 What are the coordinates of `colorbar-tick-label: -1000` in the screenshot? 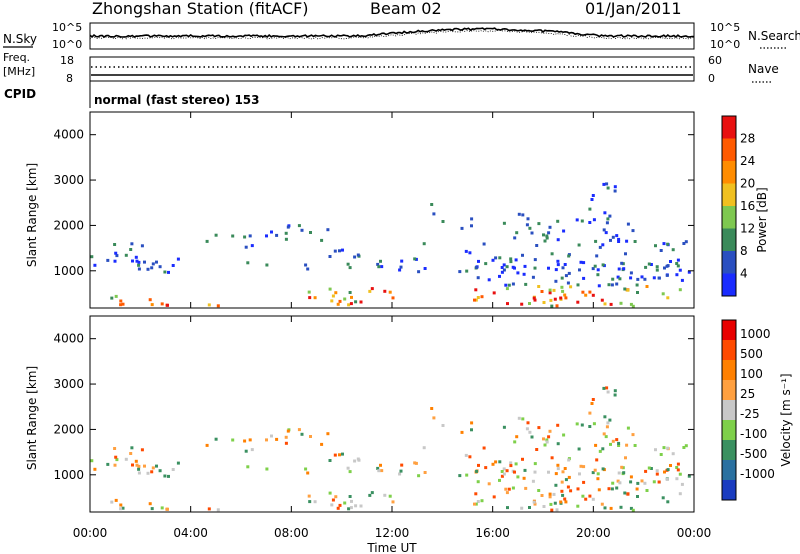 It's located at (757, 474).